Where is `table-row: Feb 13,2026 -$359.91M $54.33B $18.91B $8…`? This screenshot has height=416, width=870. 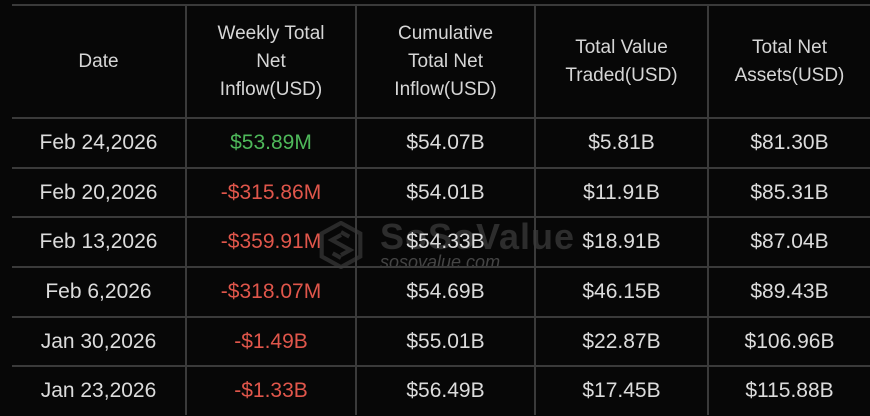 table-row: Feb 13,2026 -$359.91M $54.33B $18.91B $8… is located at coordinates (441, 242).